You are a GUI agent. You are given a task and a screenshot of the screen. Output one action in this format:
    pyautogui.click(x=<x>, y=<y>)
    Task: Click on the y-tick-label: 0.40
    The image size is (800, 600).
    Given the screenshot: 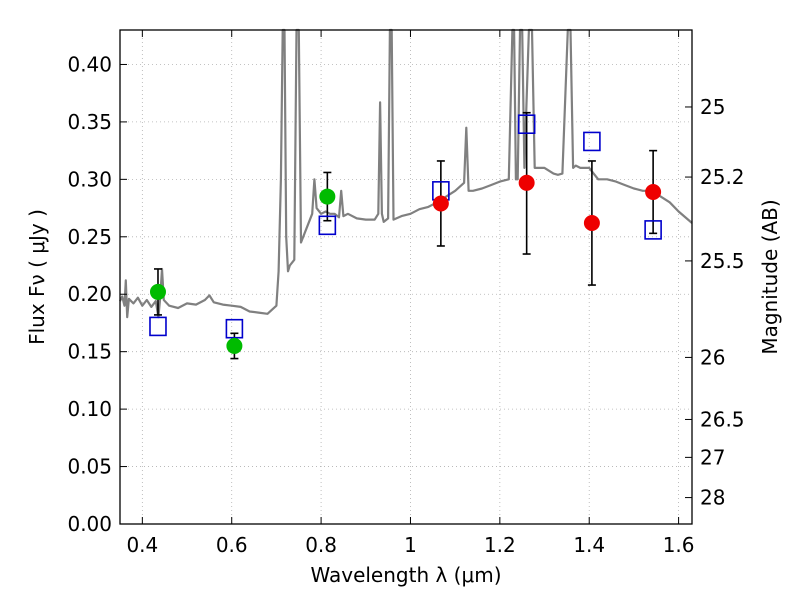 What is the action you would take?
    pyautogui.click(x=89, y=64)
    